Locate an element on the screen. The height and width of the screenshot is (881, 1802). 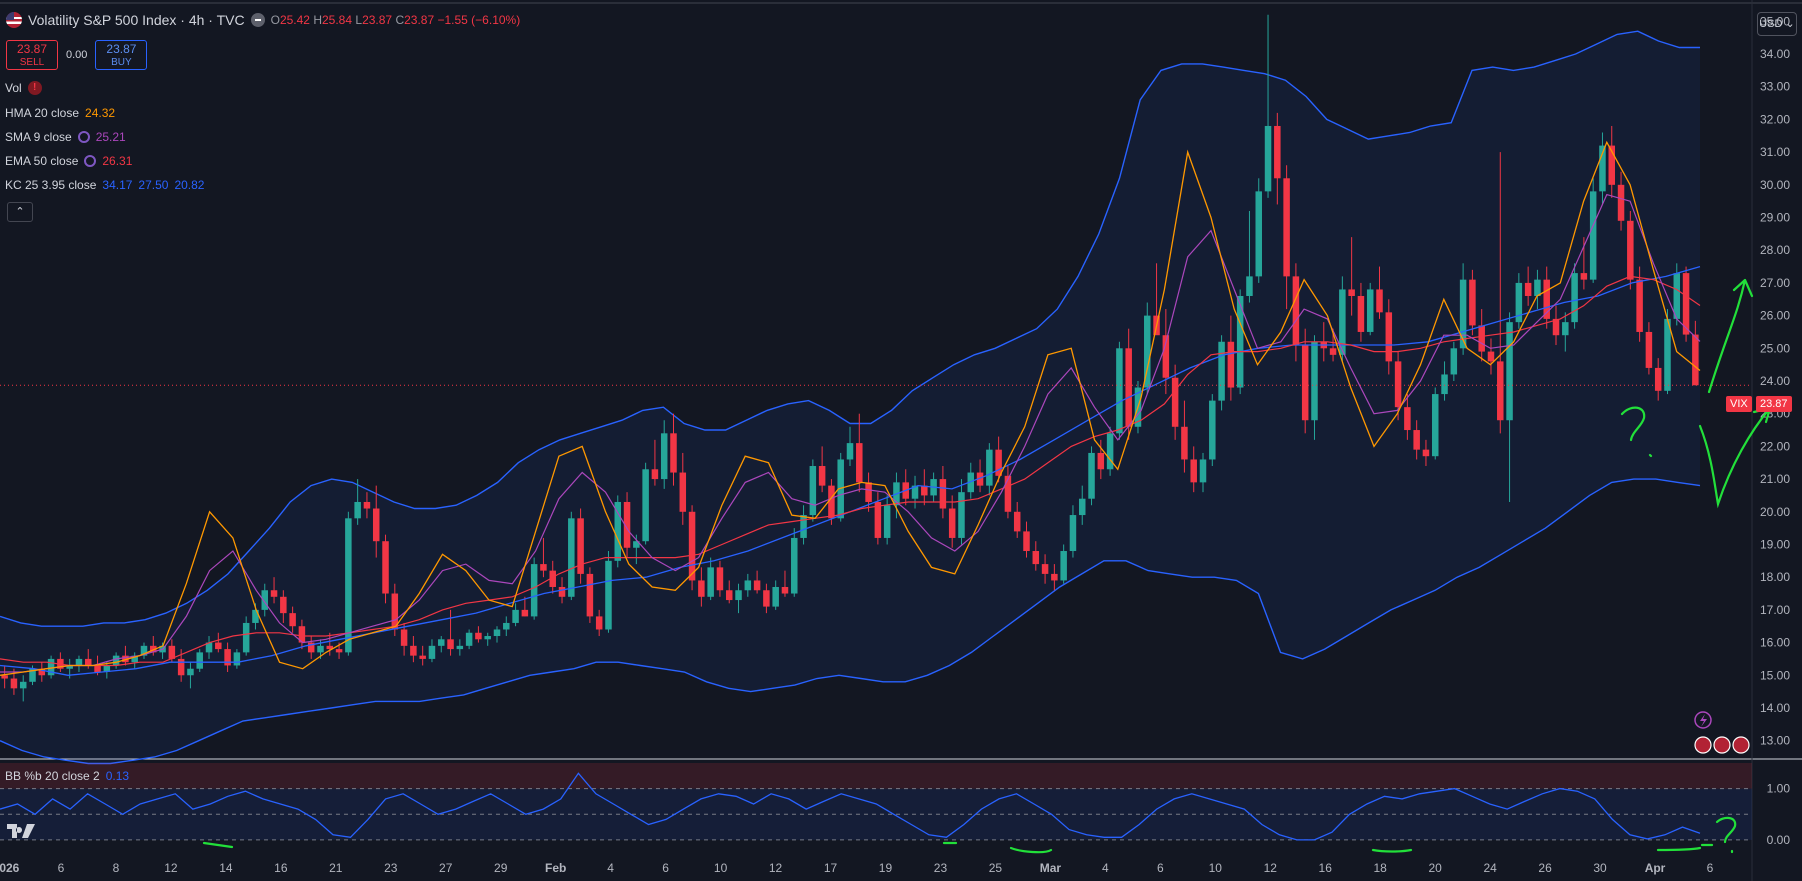
x-tick-label: 20 is located at coordinates (1435, 868).